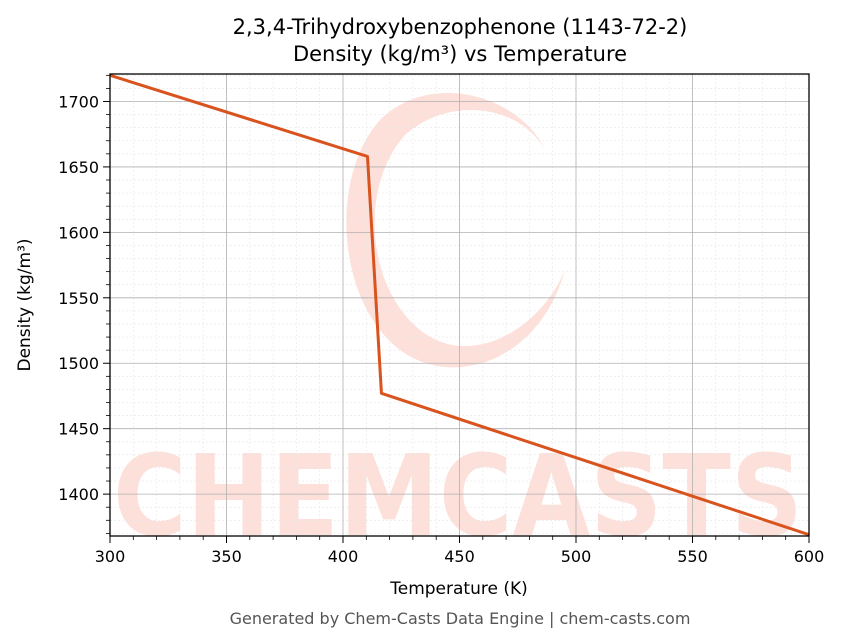 Image resolution: width=843 pixels, height=644 pixels. I want to click on y-tick-label: 1500, so click(78, 363).